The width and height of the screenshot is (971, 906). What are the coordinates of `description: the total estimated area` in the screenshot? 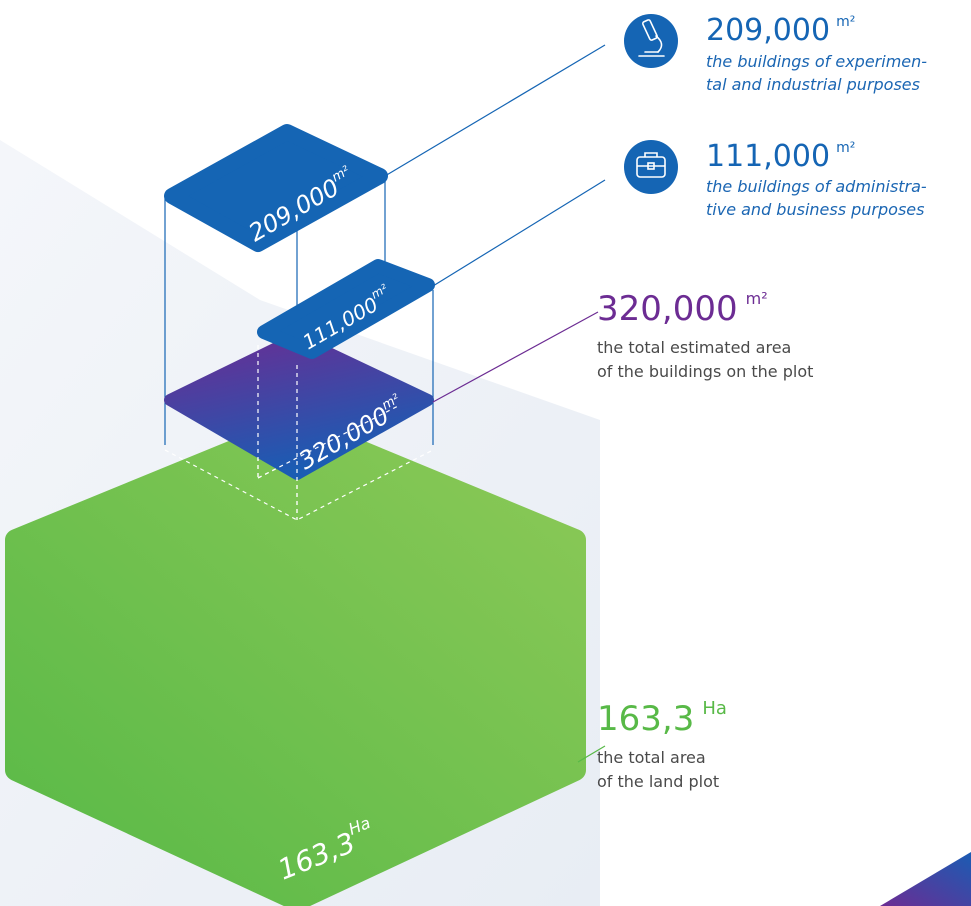 It's located at (694, 347).